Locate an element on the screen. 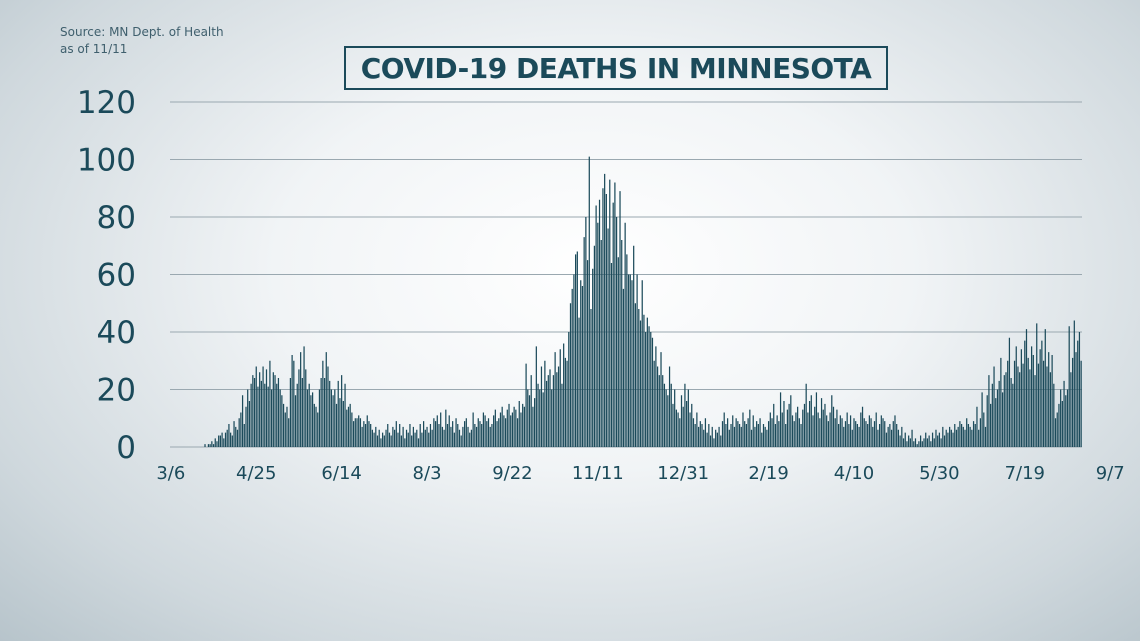 This screenshot has height=641, width=1140. y-tick-label: 60 is located at coordinates (116, 276).